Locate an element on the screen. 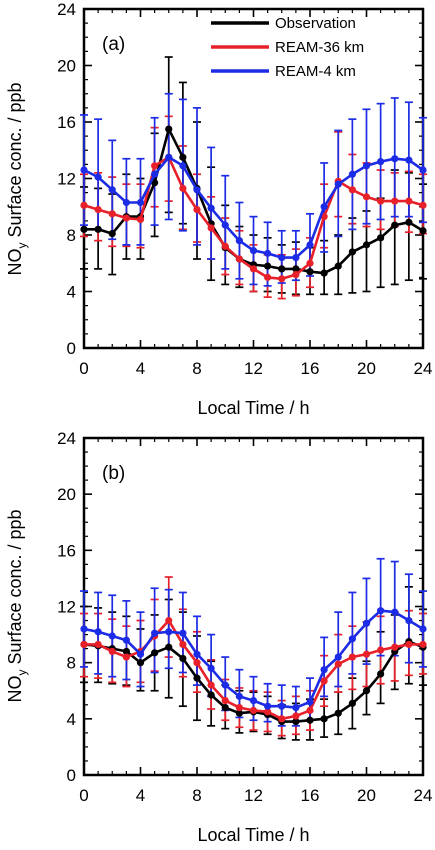  y-tick-label: 4 is located at coordinates (71, 719).